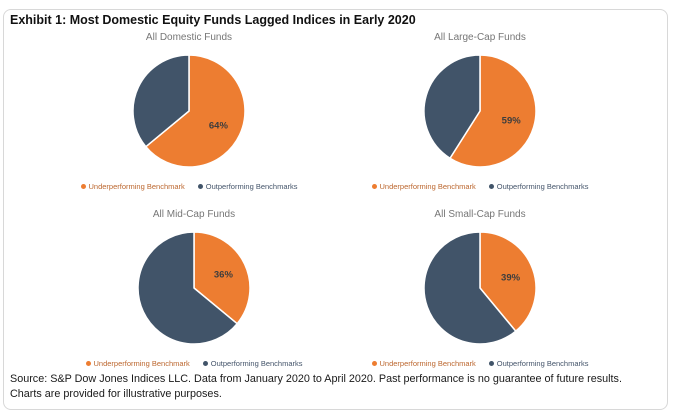 The width and height of the screenshot is (675, 417). What do you see at coordinates (511, 278) in the screenshot?
I see `svg-text: 39%` at bounding box center [511, 278].